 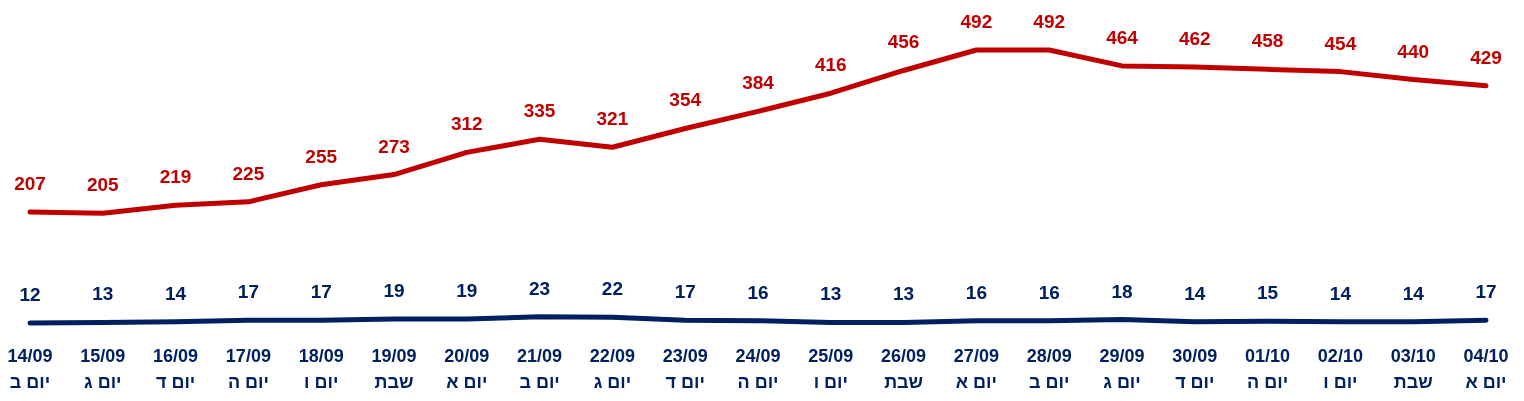 I want to click on x-tick-label: 02/10 יום ו, so click(x=1340, y=369).